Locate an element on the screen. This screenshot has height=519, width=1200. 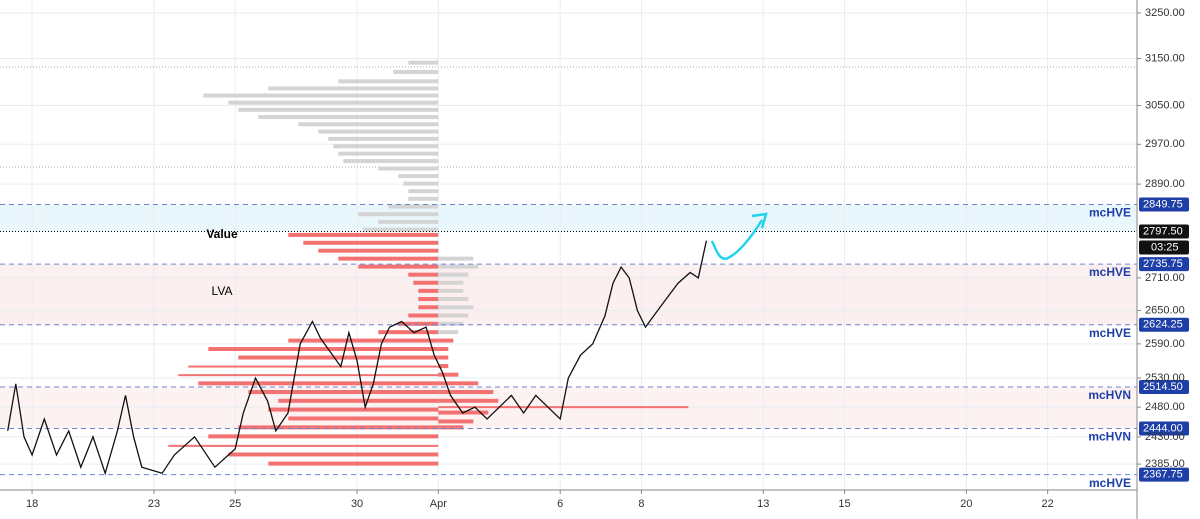
x-tick-label: 20 is located at coordinates (966, 504).